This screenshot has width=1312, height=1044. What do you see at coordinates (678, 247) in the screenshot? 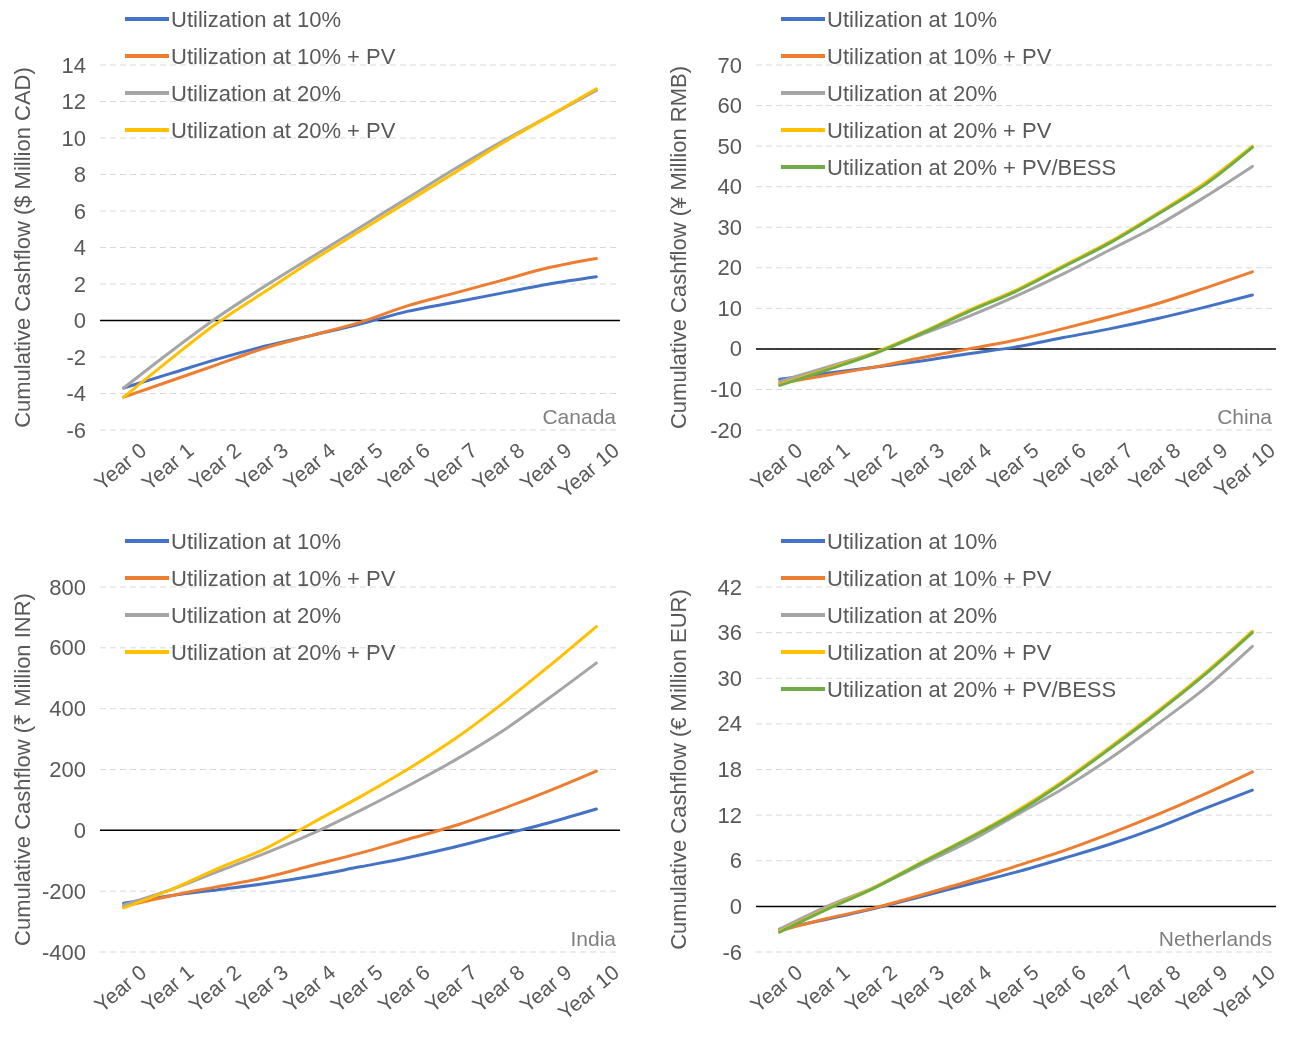
I see `y-axis-title: Cumulative Cashflow (¥ Million RMB)` at bounding box center [678, 247].